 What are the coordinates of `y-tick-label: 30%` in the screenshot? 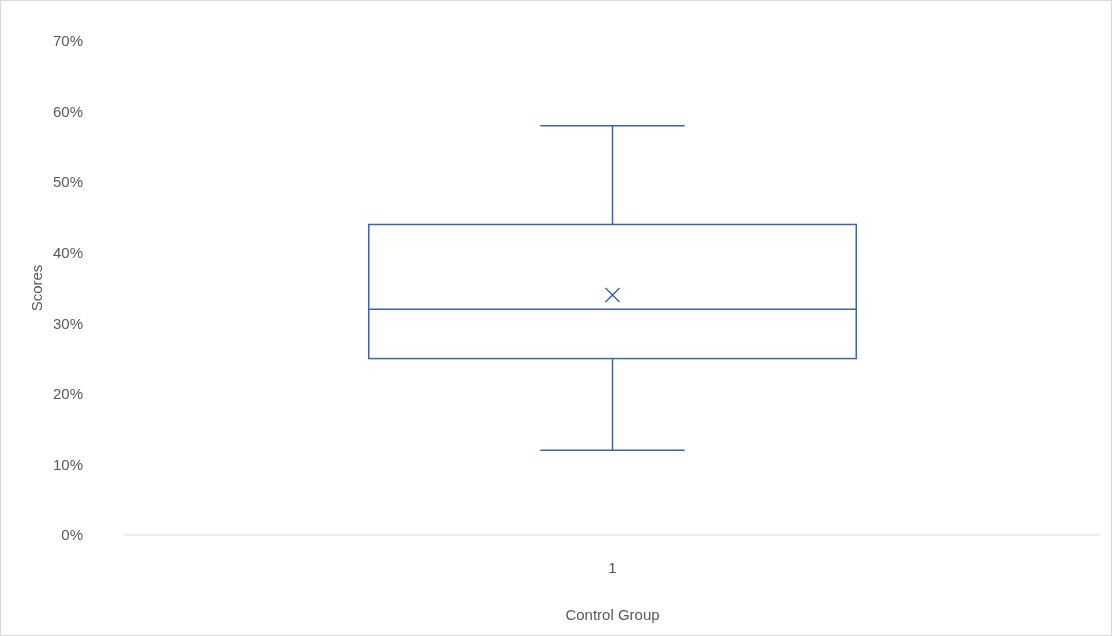 It's located at (67, 323).